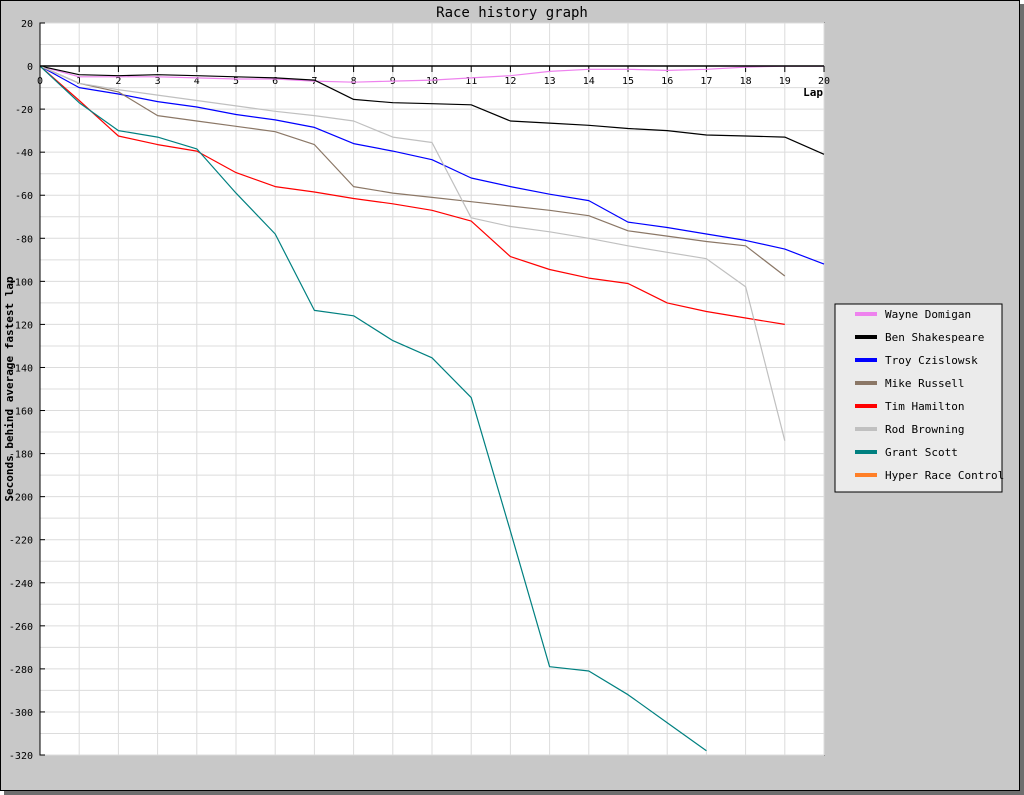  Describe the element at coordinates (824, 81) in the screenshot. I see `x-tick-label: 20` at that location.